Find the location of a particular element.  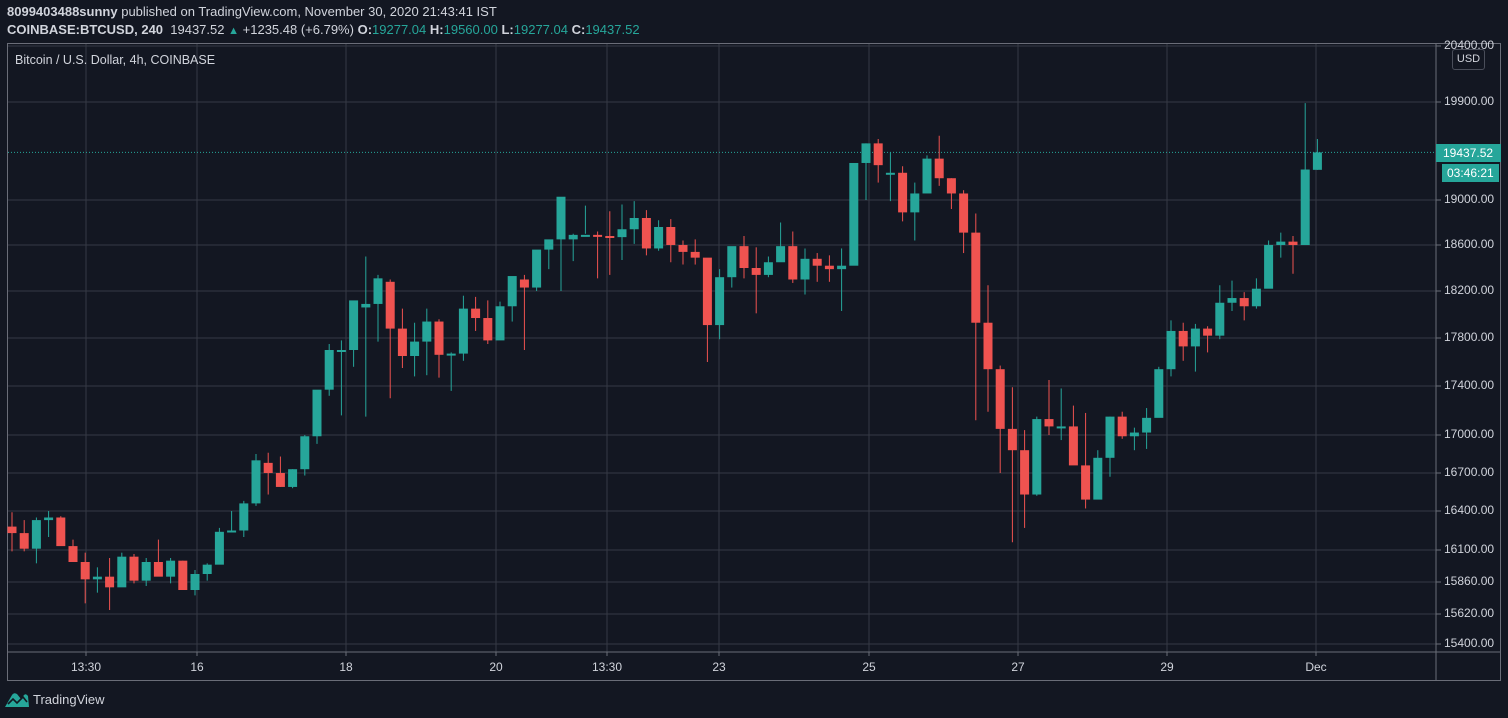

high-value: 19560.00 is located at coordinates (470, 29).